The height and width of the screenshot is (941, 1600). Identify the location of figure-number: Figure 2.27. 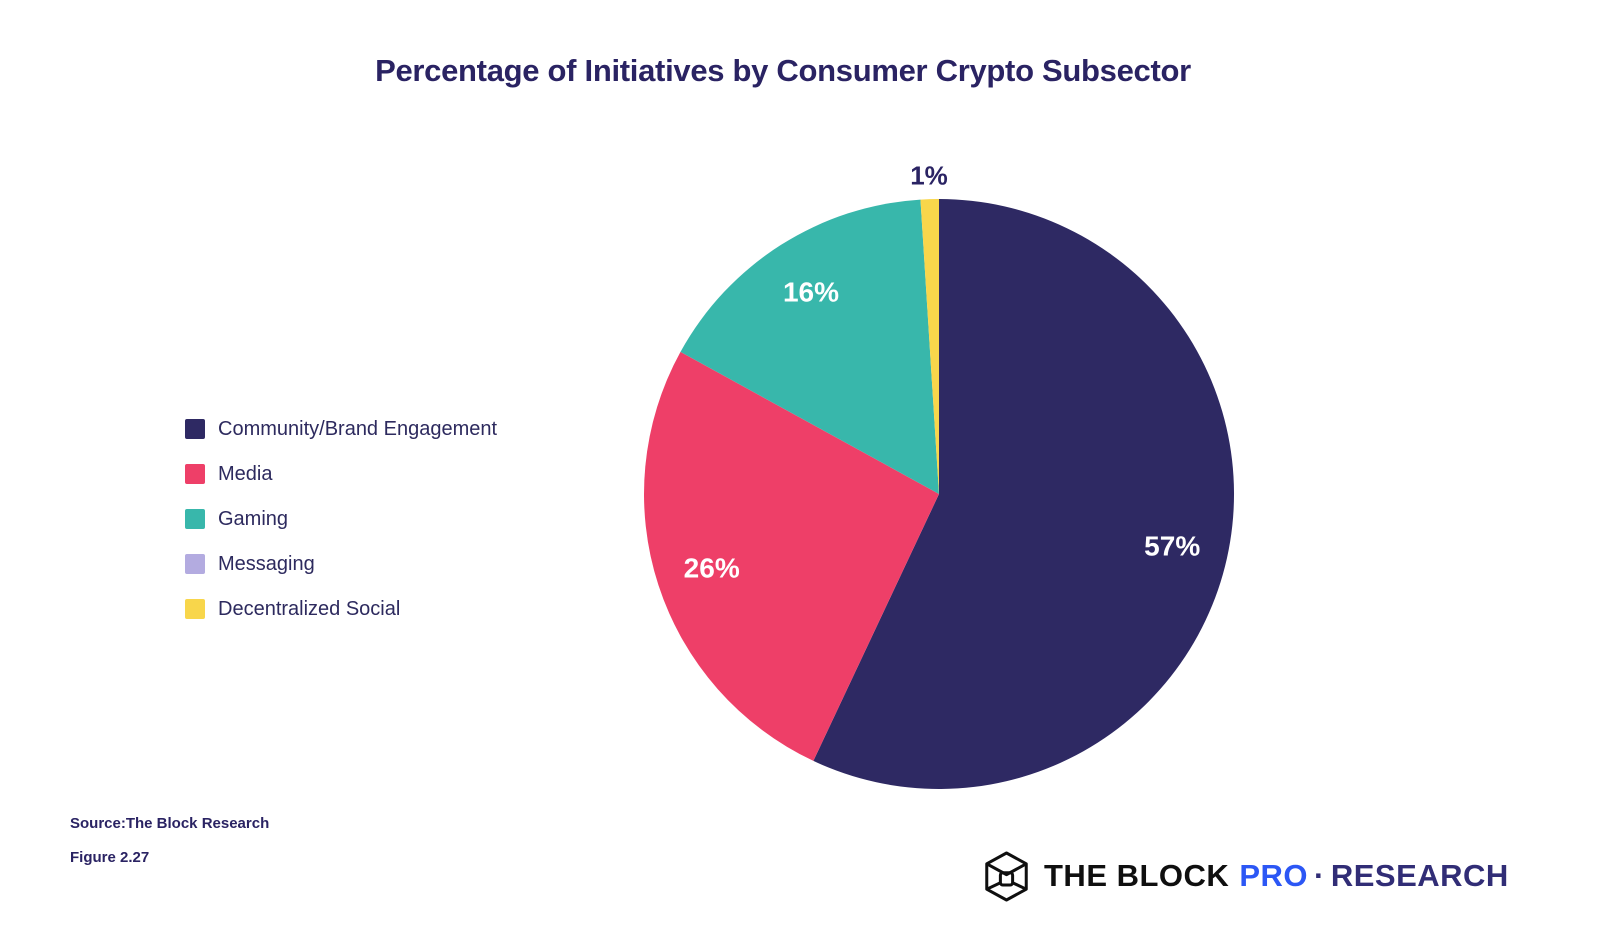
(110, 857).